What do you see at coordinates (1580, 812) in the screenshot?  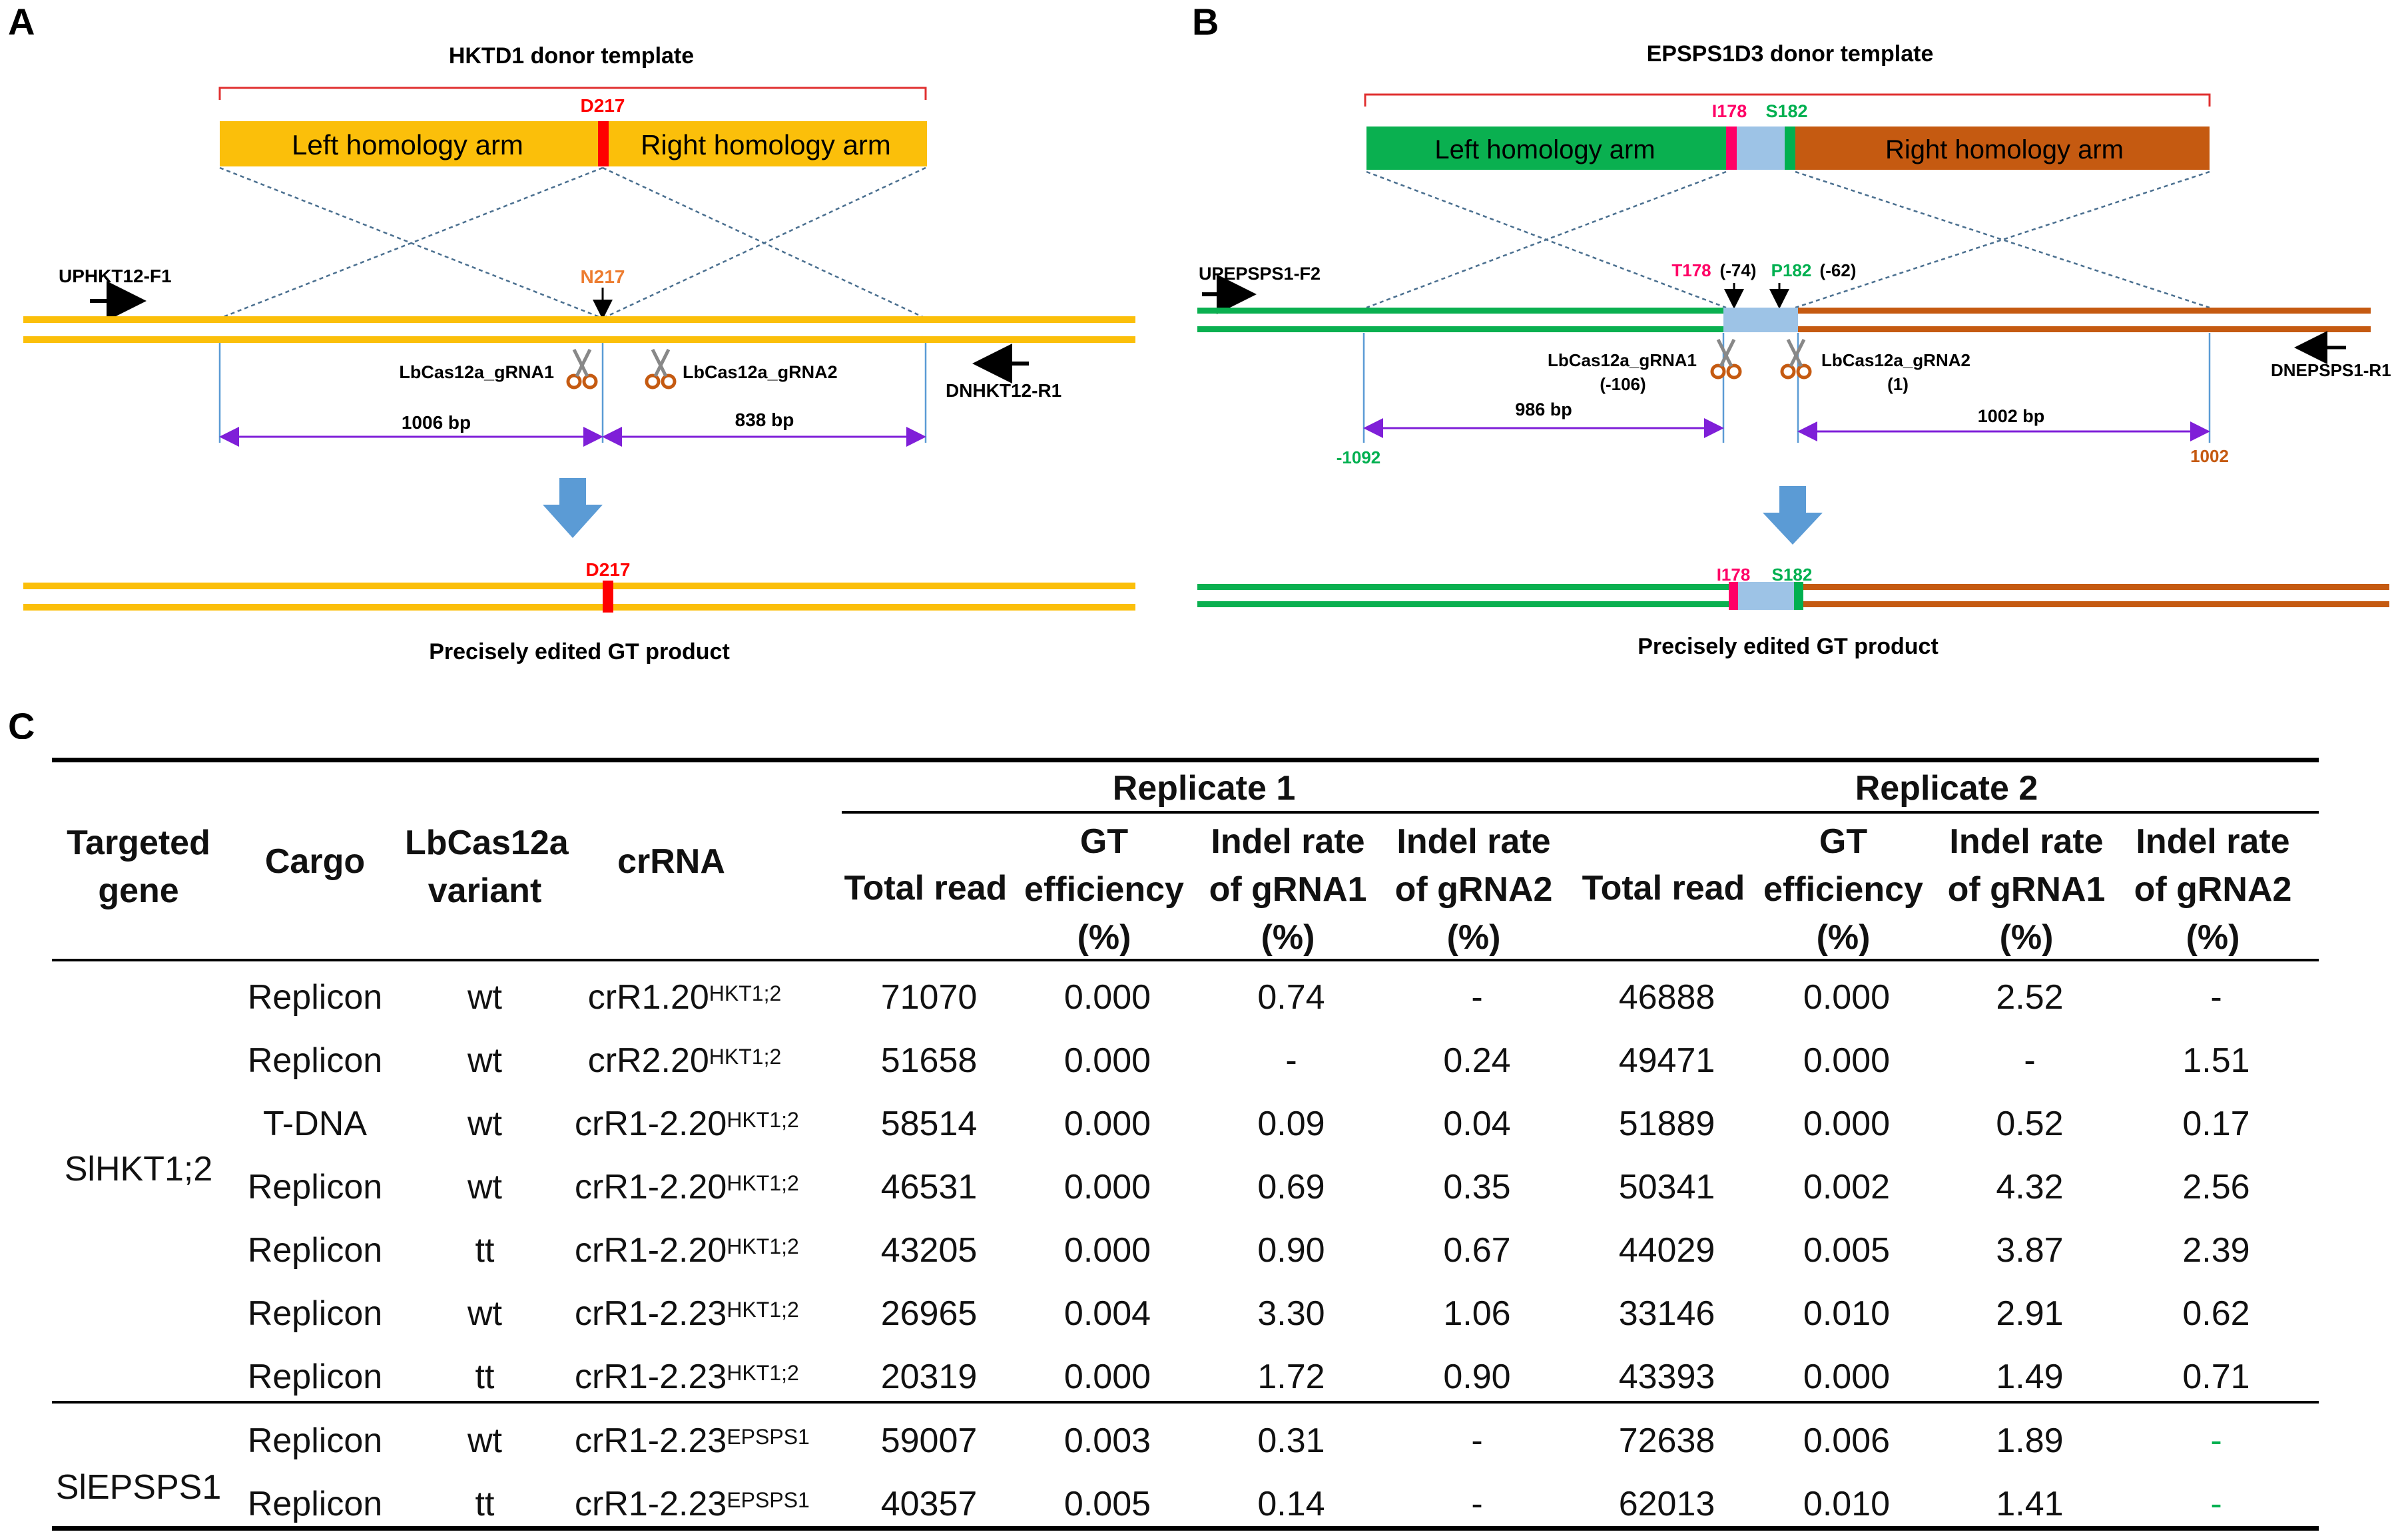 I see `replicate-rule` at bounding box center [1580, 812].